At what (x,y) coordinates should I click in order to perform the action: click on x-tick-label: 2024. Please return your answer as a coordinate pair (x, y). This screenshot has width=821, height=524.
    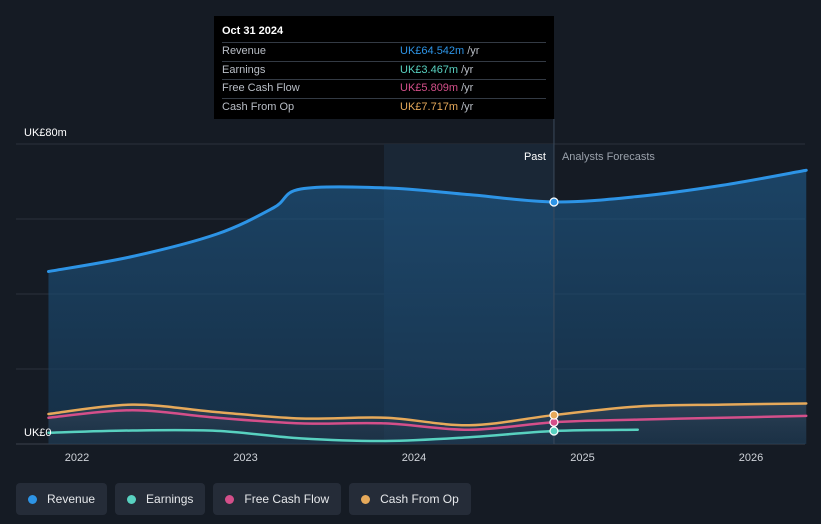
    Looking at the image, I should click on (414, 458).